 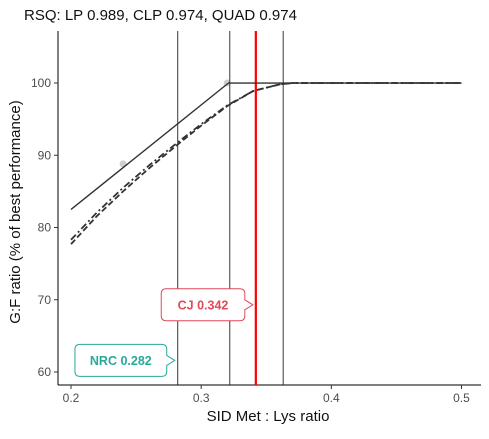 What do you see at coordinates (201, 398) in the screenshot?
I see `x-tick-label: 0.3` at bounding box center [201, 398].